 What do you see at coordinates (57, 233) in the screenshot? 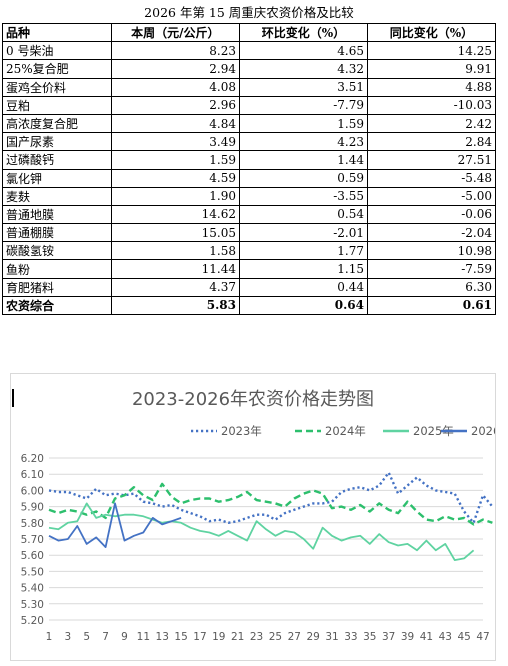
I see `cell-name: 普通棚膜` at bounding box center [57, 233].